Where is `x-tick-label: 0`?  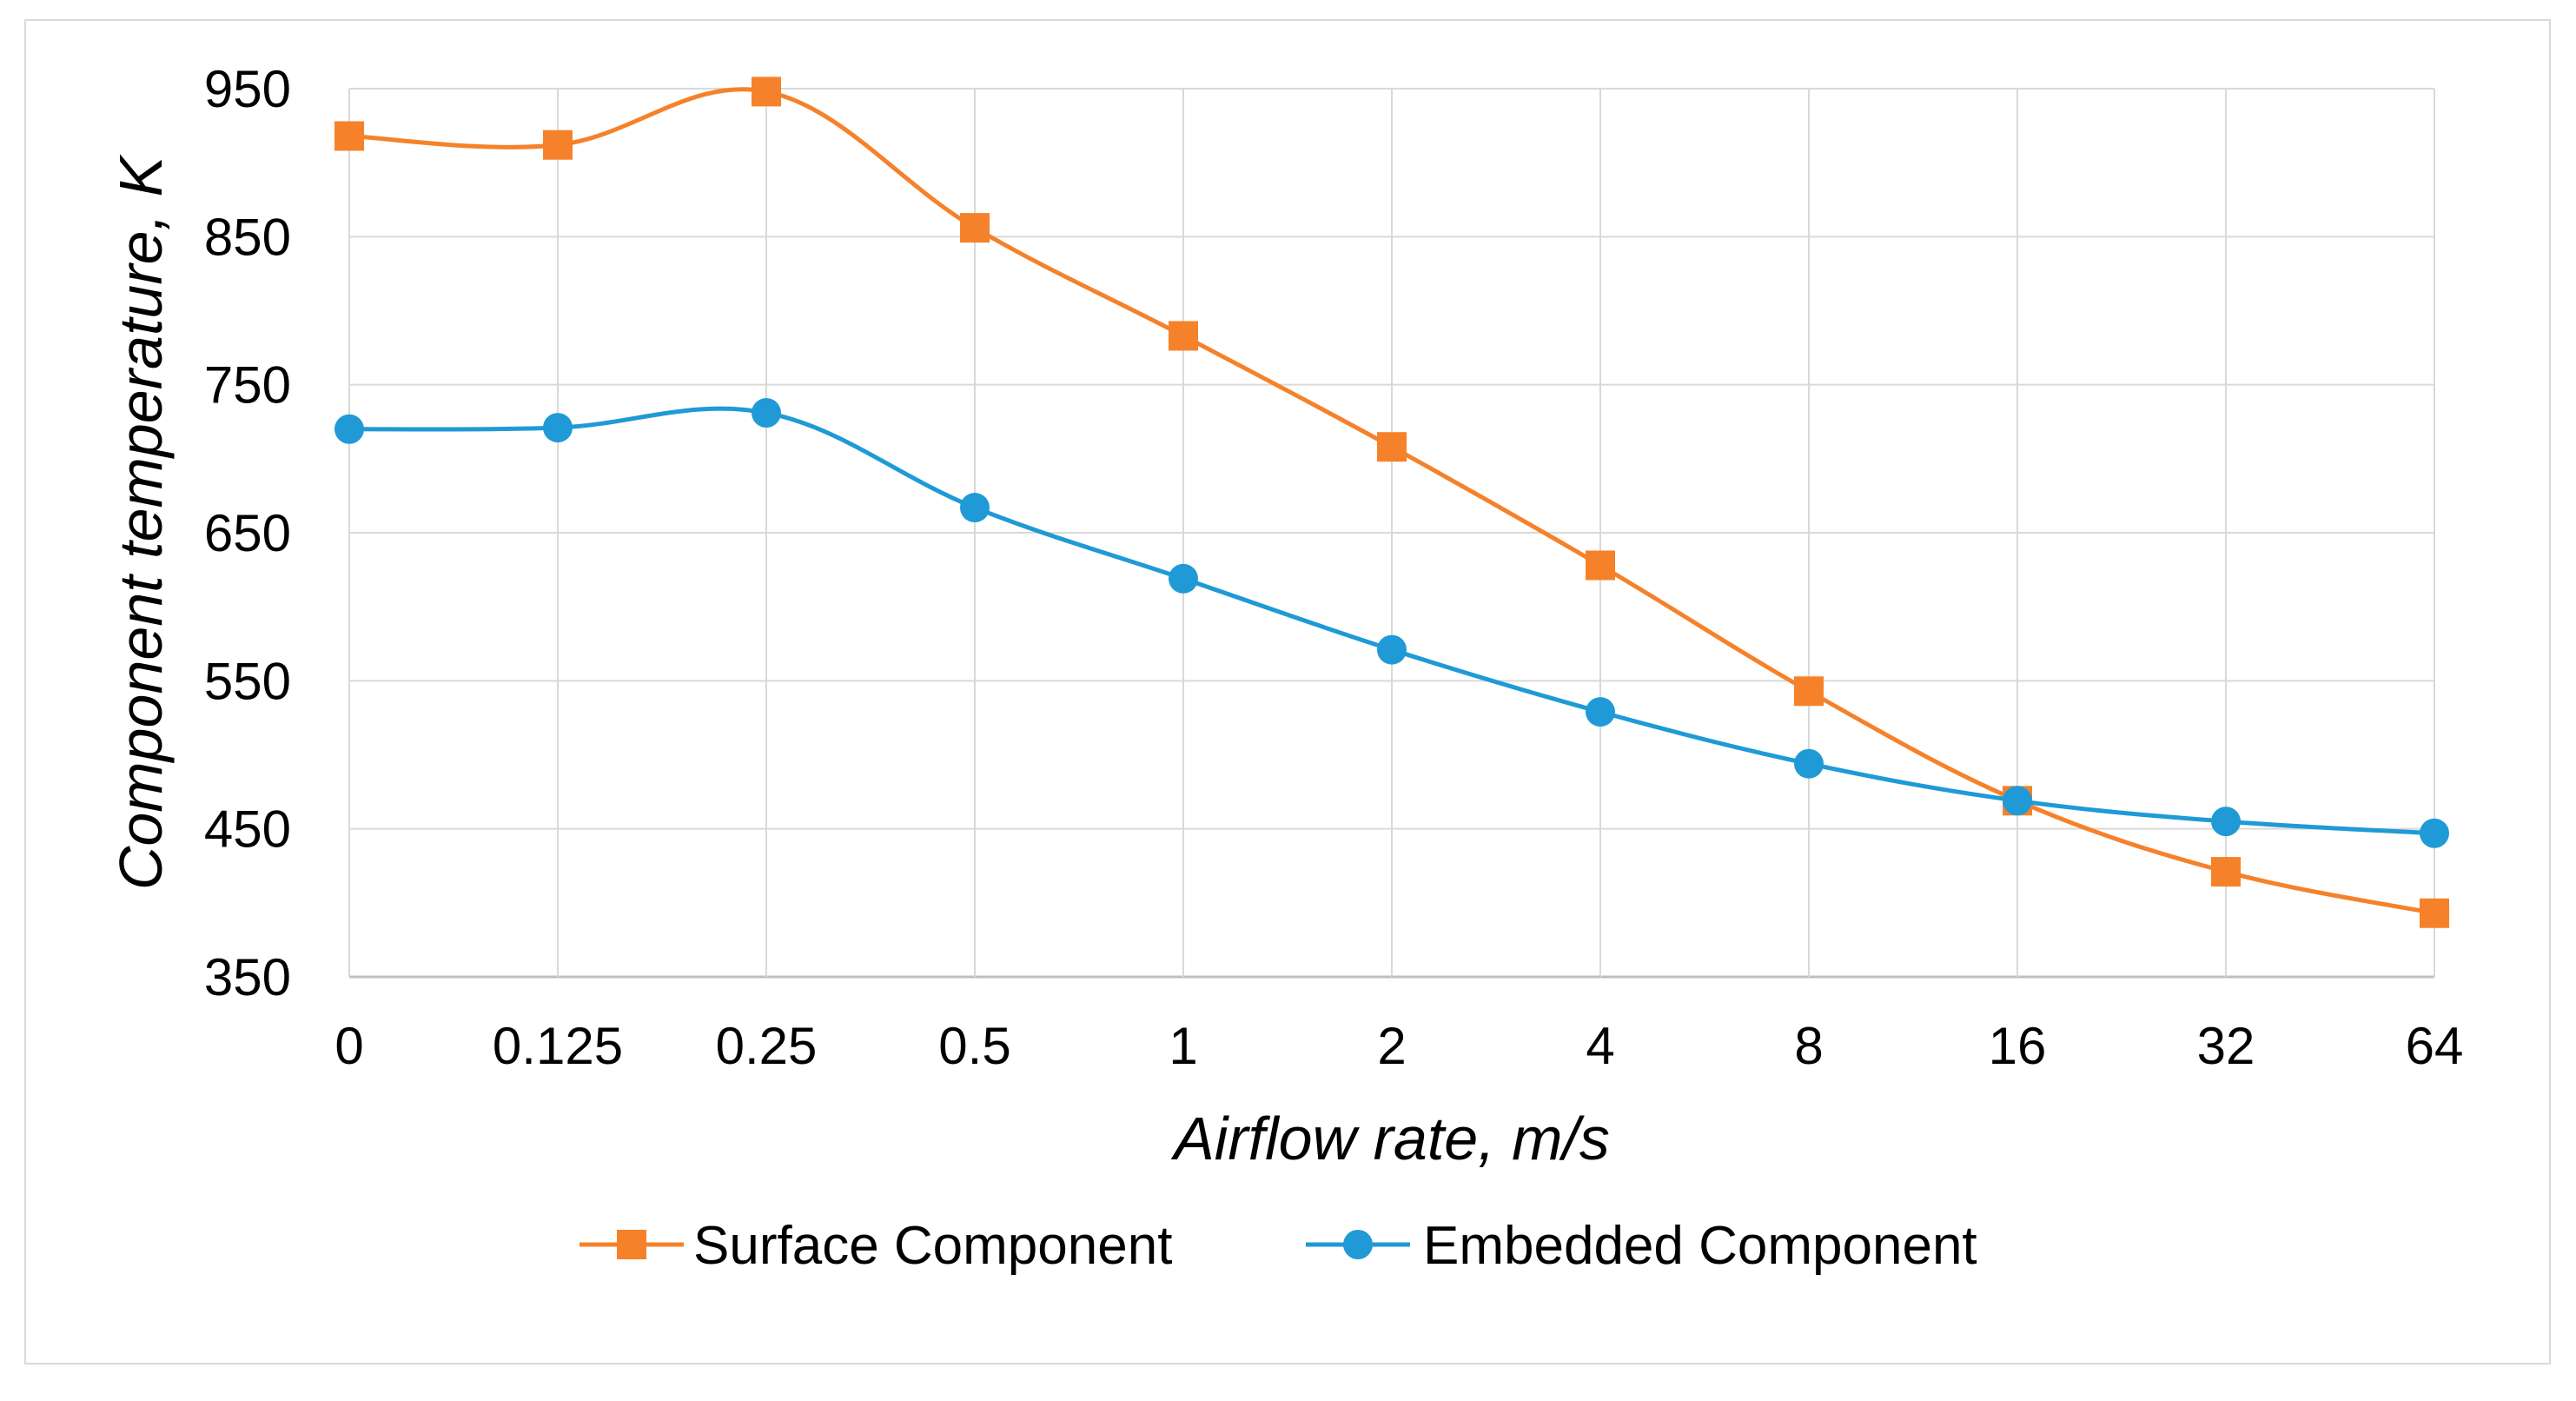 x-tick-label: 0 is located at coordinates (348, 1046).